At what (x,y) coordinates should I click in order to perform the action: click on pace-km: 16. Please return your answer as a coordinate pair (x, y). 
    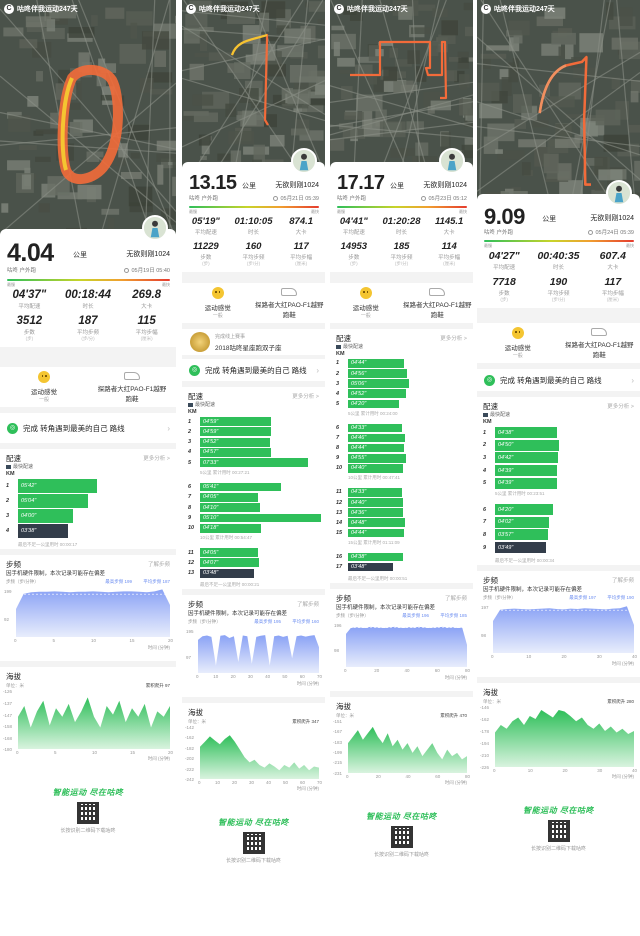
    Looking at the image, I should click on (339, 556).